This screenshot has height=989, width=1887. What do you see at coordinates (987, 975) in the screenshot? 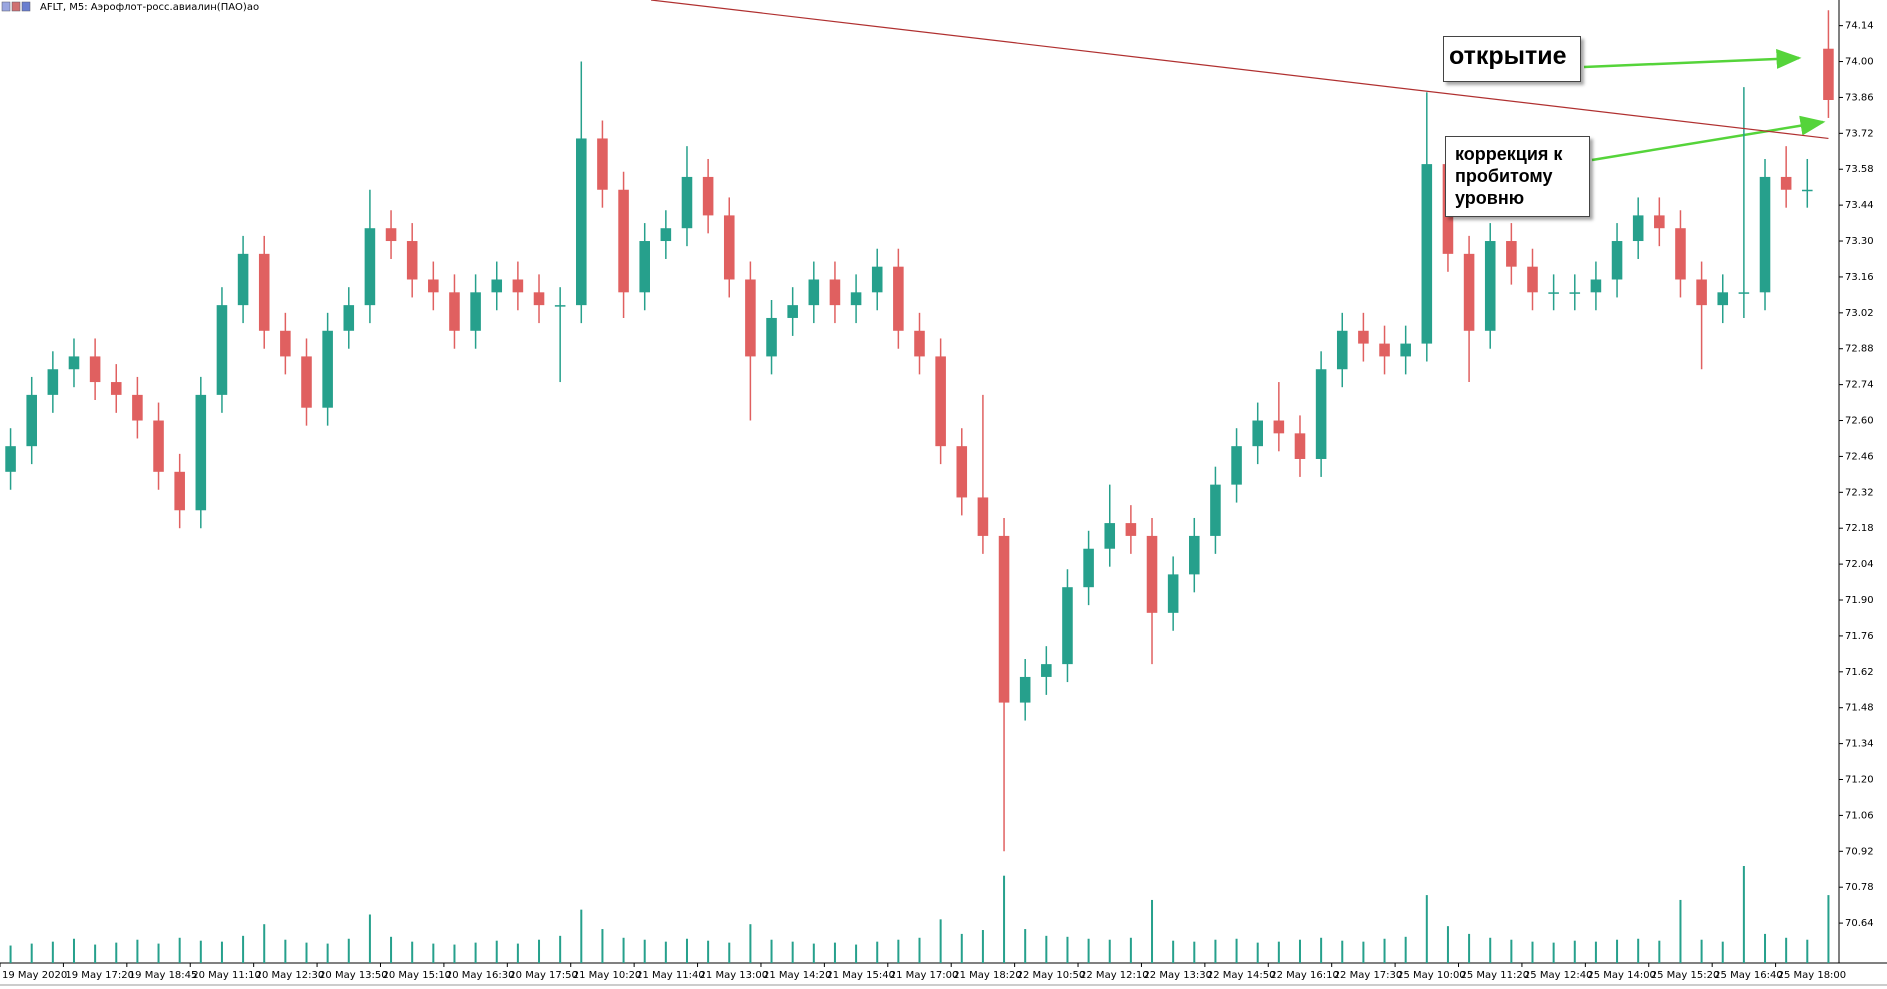
I see `x-tick-label: 21 May 18:20` at bounding box center [987, 975].